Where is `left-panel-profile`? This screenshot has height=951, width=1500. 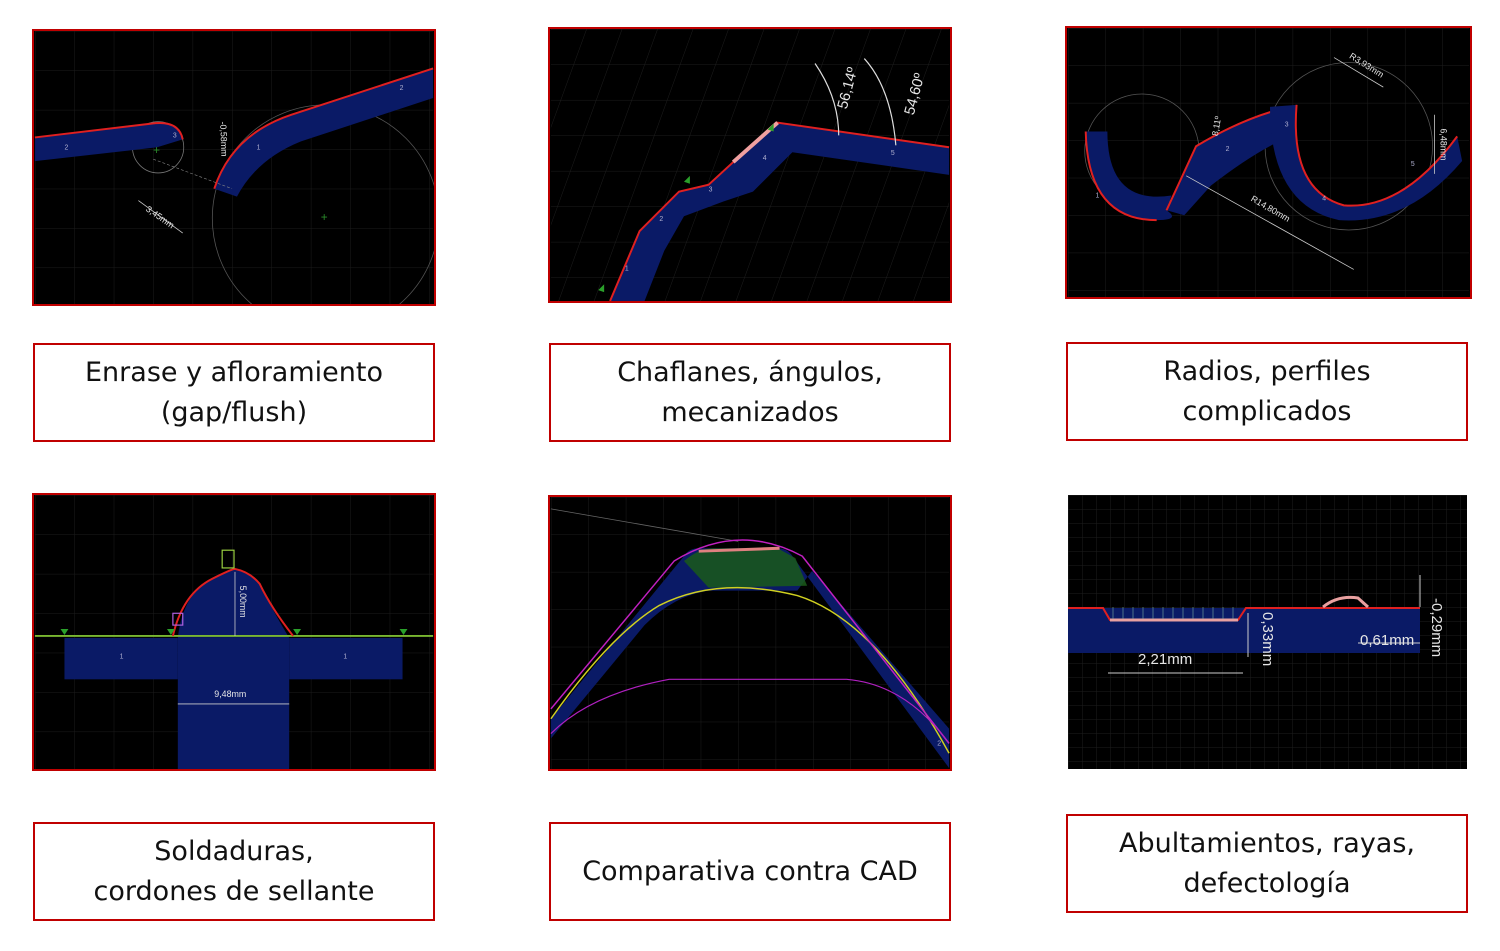
left-panel-profile is located at coordinates (108, 142).